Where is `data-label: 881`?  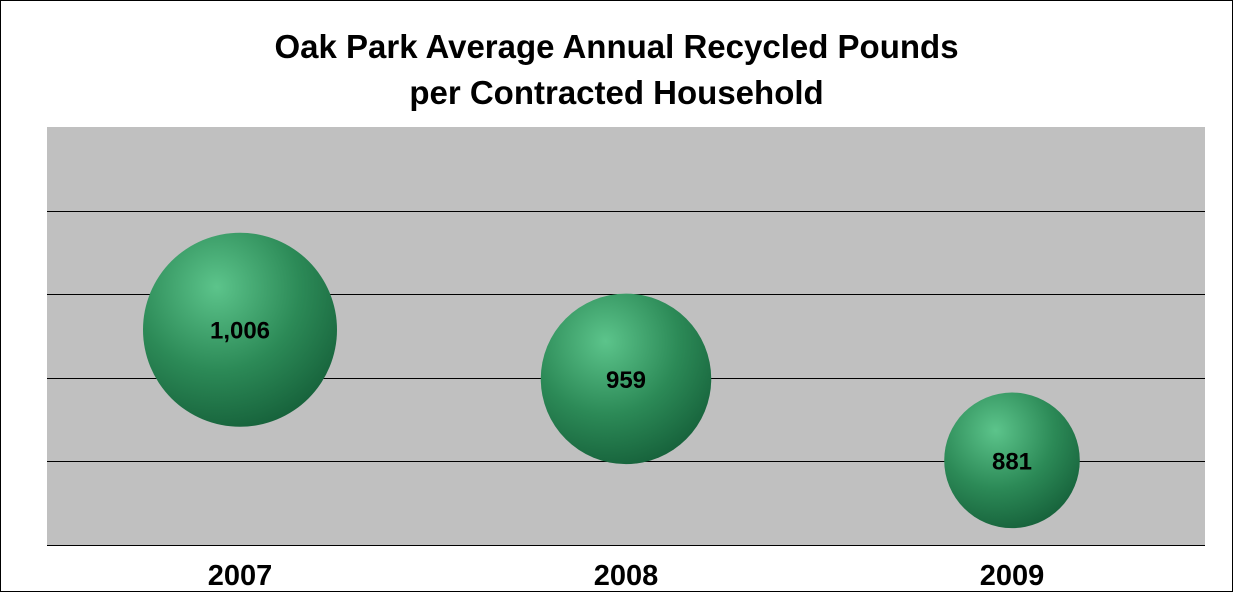
data-label: 881 is located at coordinates (1012, 461).